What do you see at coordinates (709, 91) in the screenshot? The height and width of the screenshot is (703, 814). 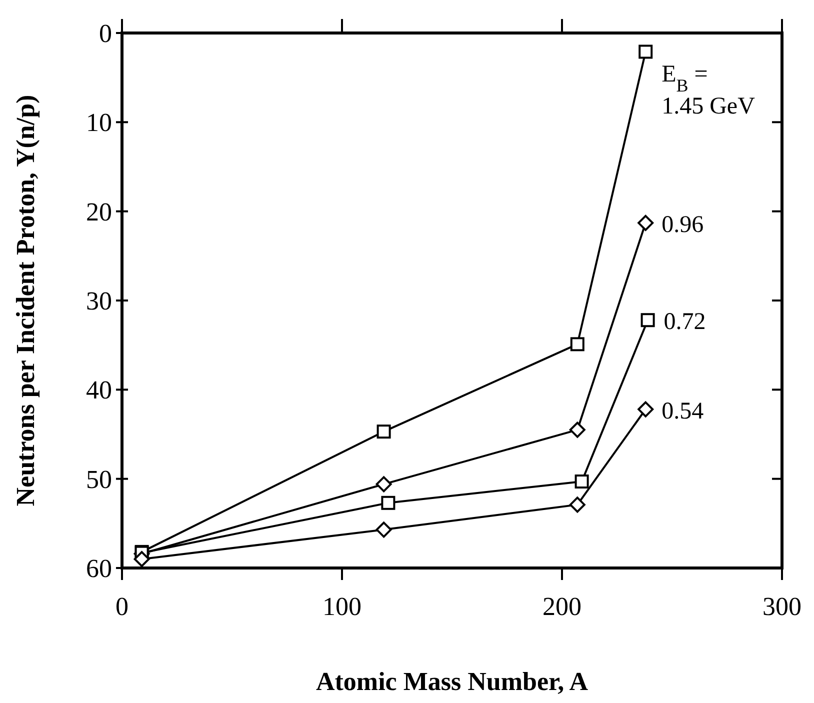 I see `series-label: E$_{B}$ = 1.45 GeV` at bounding box center [709, 91].